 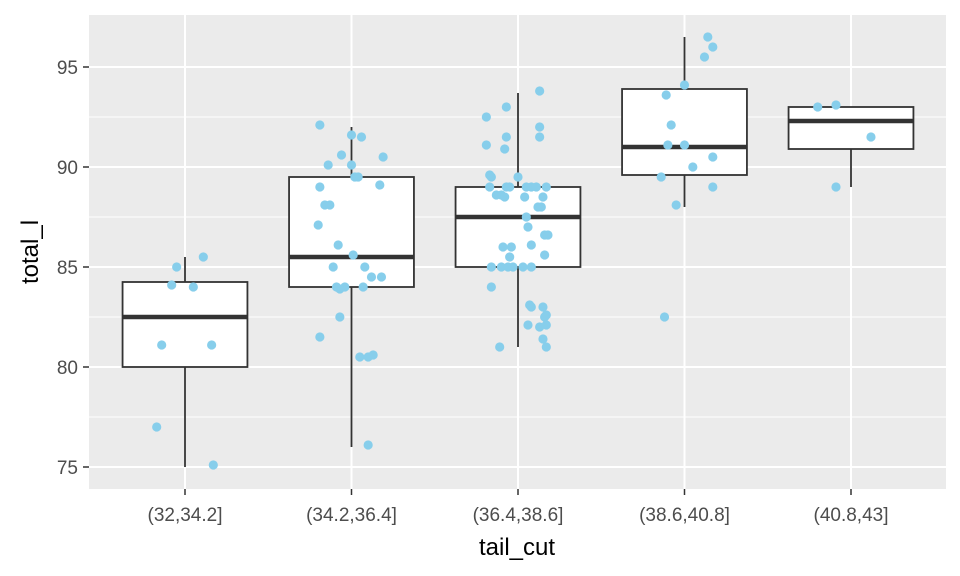 I want to click on x-axis-title: tail_cut, so click(x=517, y=547).